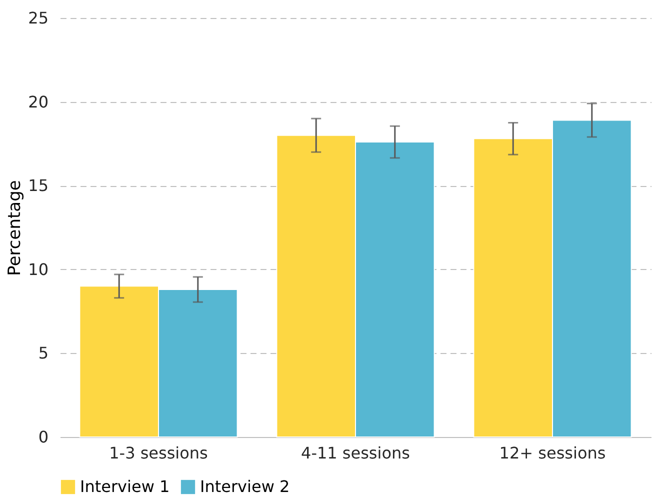 Image resolution: width=661 pixels, height=500 pixels. I want to click on y-tick-label: 15, so click(38, 186).